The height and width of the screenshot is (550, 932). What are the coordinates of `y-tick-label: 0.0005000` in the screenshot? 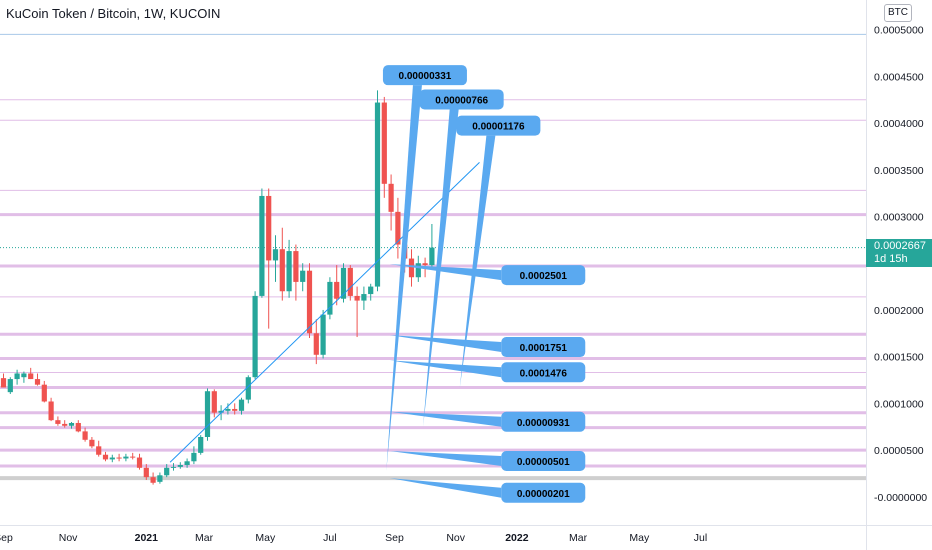 It's located at (899, 31).